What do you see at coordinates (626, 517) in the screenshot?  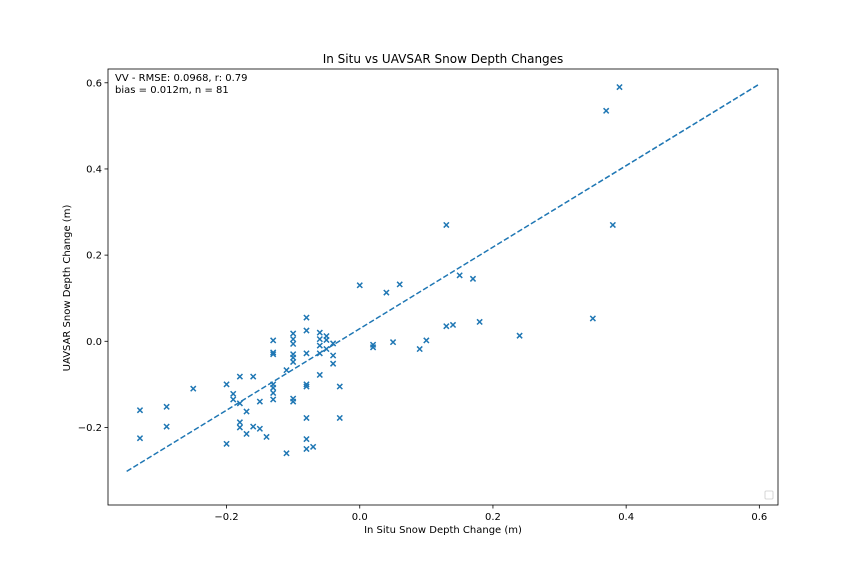 I see `x-tick-label: 0.4` at bounding box center [626, 517].